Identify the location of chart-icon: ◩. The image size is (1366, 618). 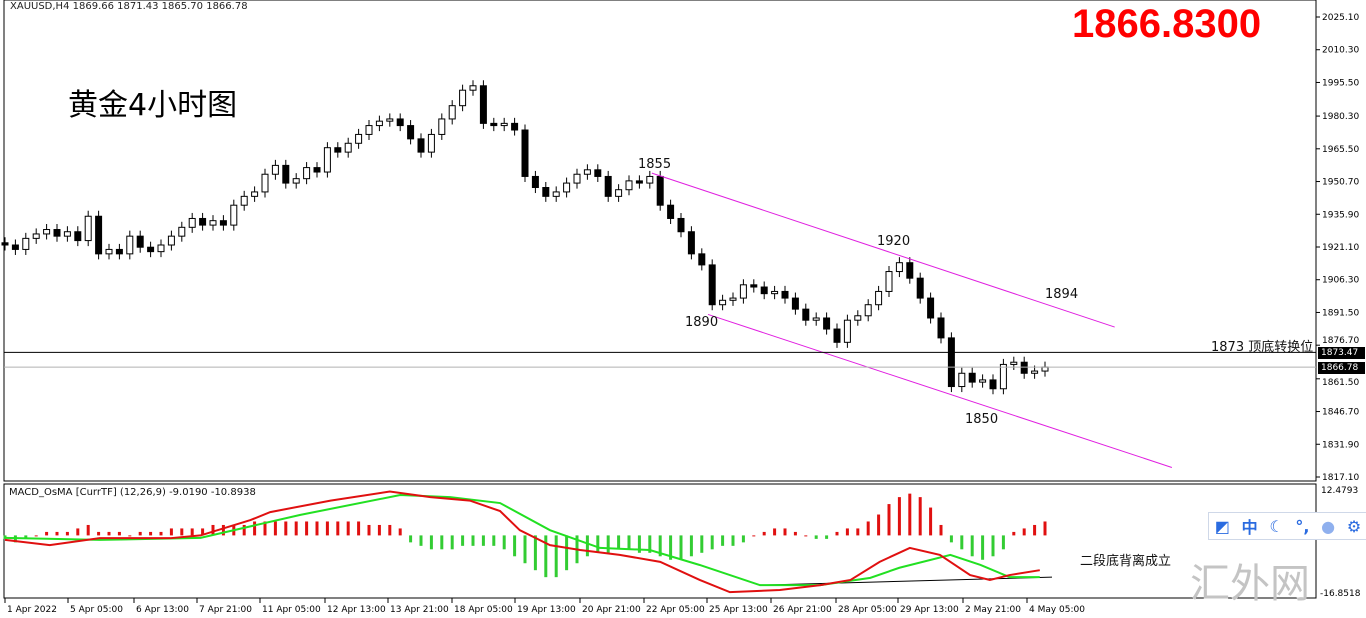
(1222, 526).